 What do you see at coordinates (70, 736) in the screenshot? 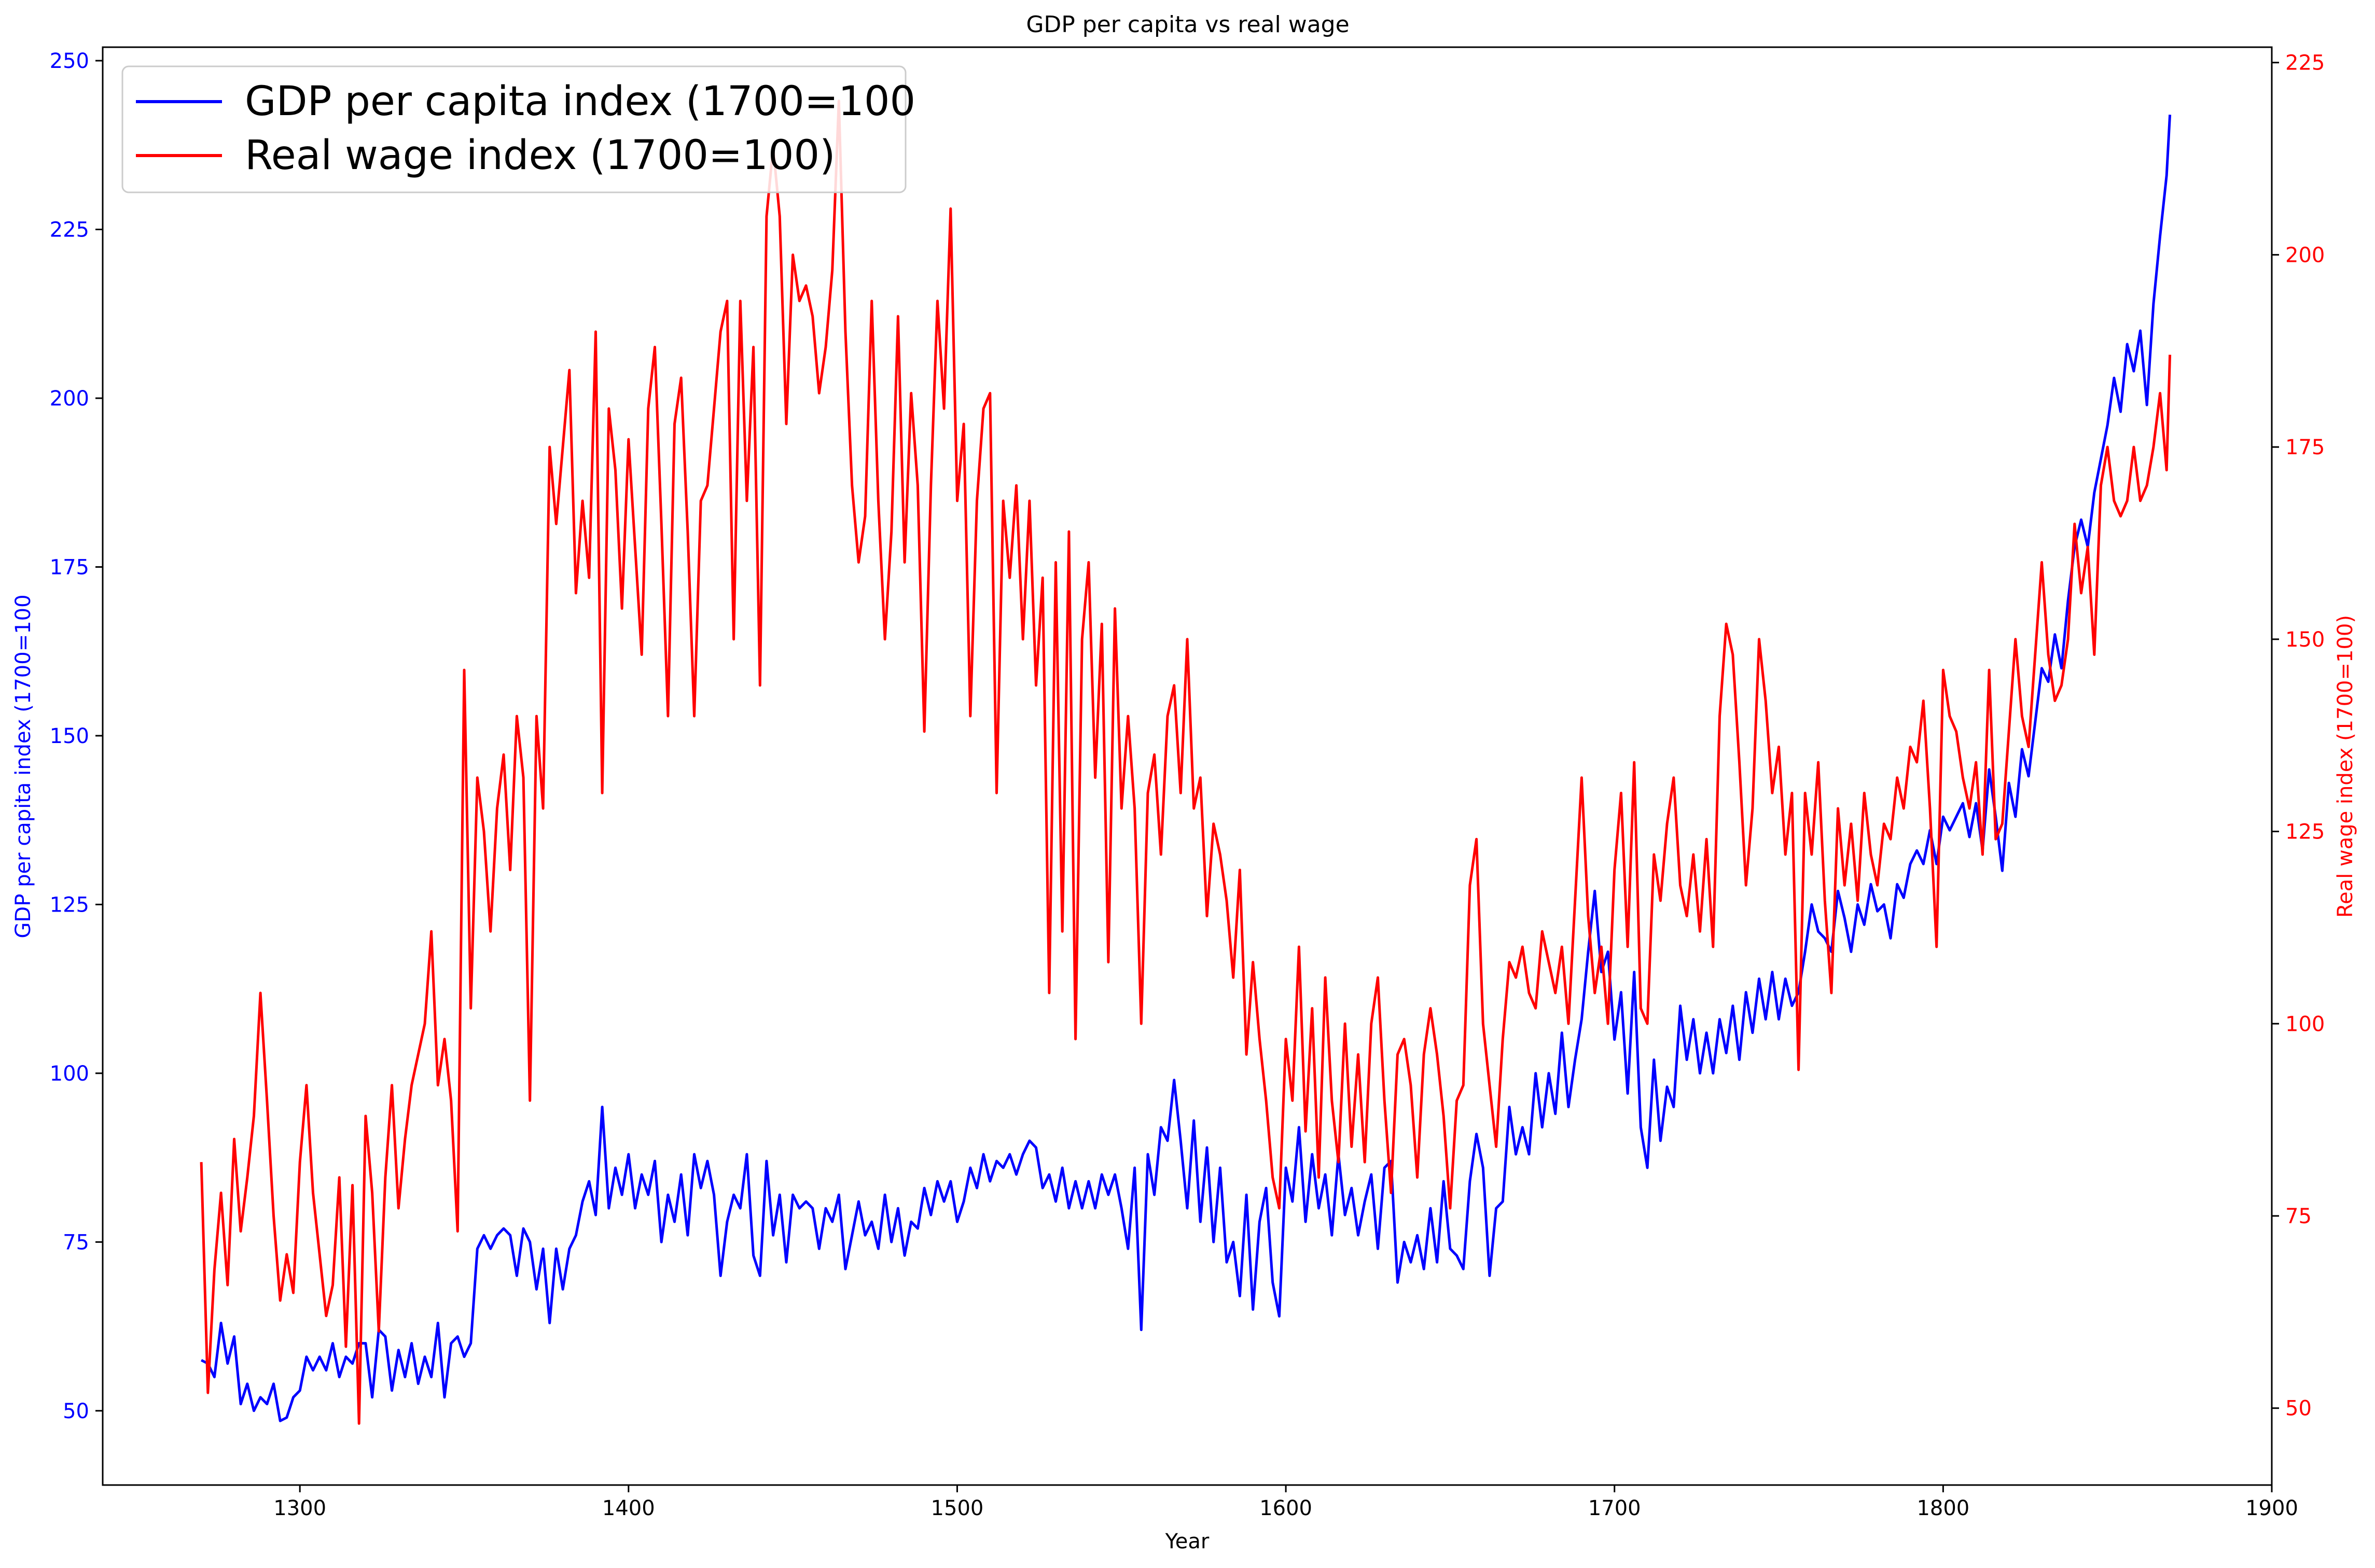
I see `left-y-tick-label: 150` at bounding box center [70, 736].